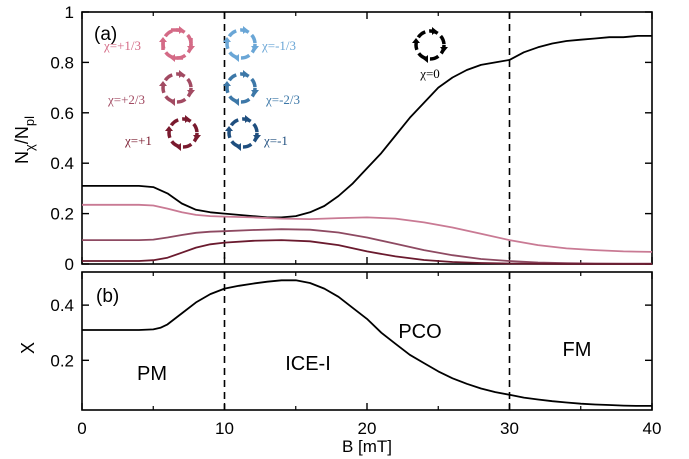 This screenshot has height=459, width=689. What do you see at coordinates (509, 428) in the screenshot?
I see `x-tick-label-3: 30` at bounding box center [509, 428].